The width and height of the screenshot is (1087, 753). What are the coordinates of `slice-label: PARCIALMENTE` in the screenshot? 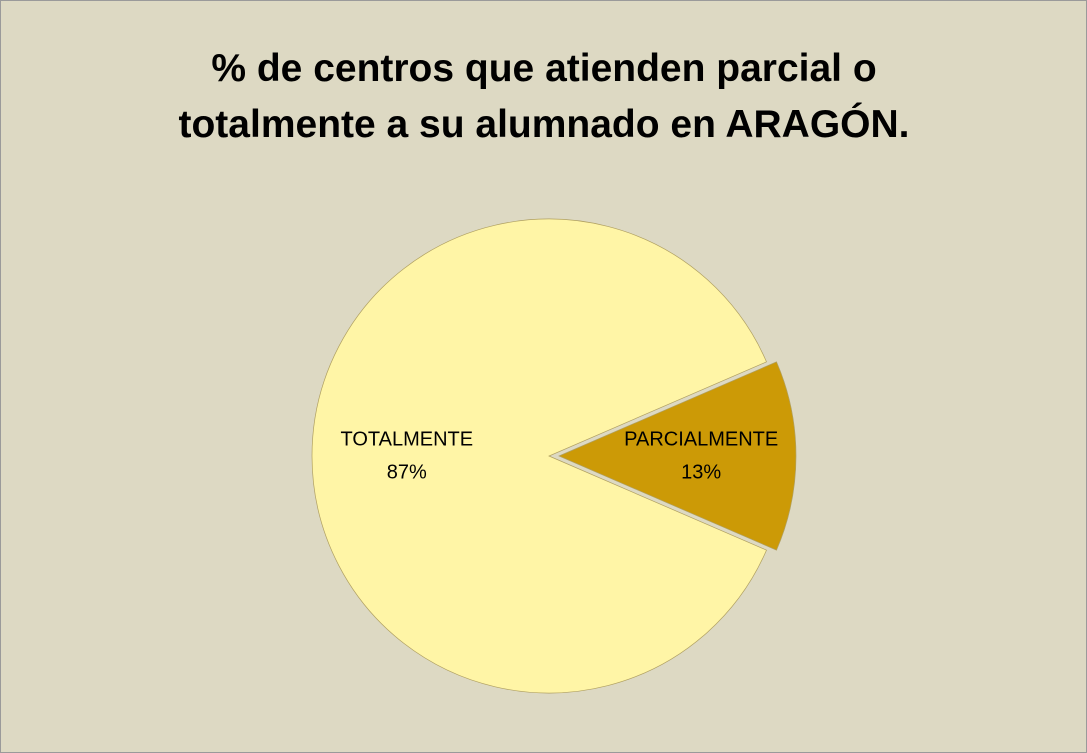 It's located at (701, 439).